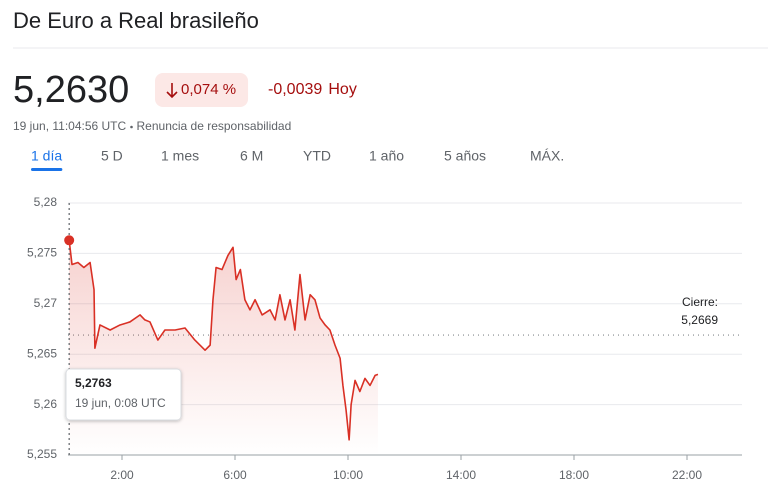  What do you see at coordinates (342, 89) in the screenshot?
I see `change-period: Hoy` at bounding box center [342, 89].